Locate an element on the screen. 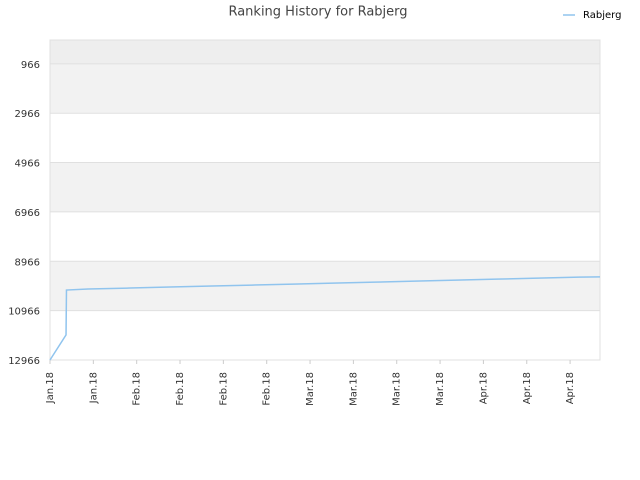 The height and width of the screenshot is (480, 640). y-tick-label: 2966 is located at coordinates (27, 114).